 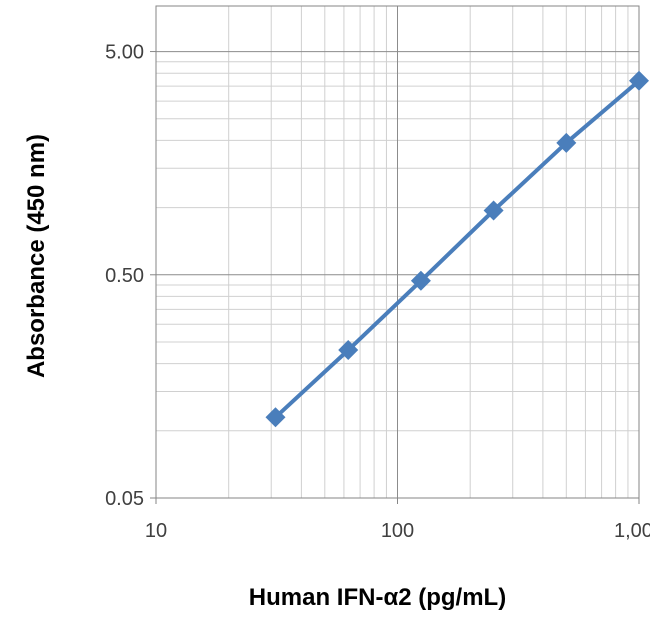 I want to click on y-tick-label: 0.50, so click(x=124, y=276).